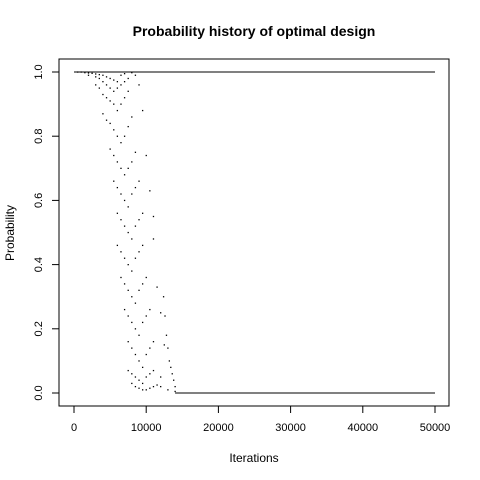 This screenshot has height=480, width=480. What do you see at coordinates (74, 428) in the screenshot?
I see `x-tick-label: 0` at bounding box center [74, 428].